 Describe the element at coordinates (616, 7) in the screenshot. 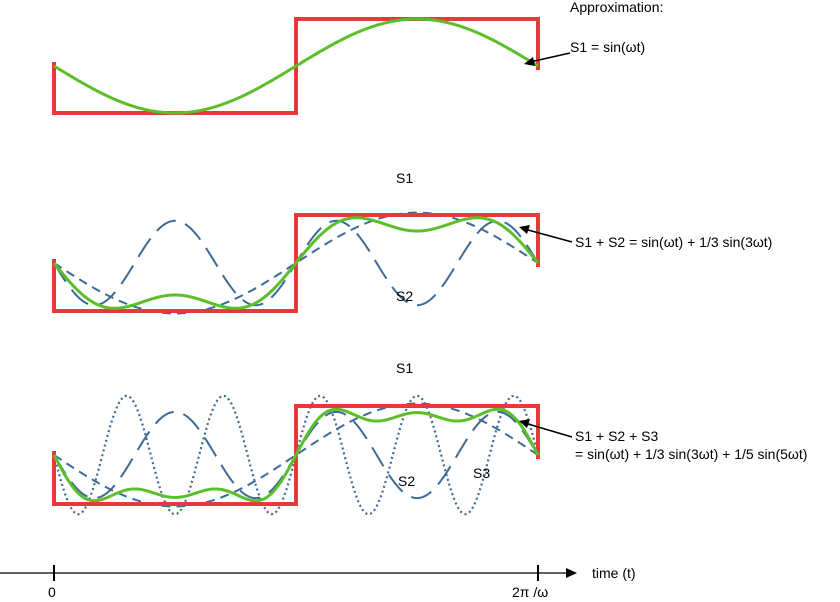

I see `approximation-title: Approximation:` at that location.